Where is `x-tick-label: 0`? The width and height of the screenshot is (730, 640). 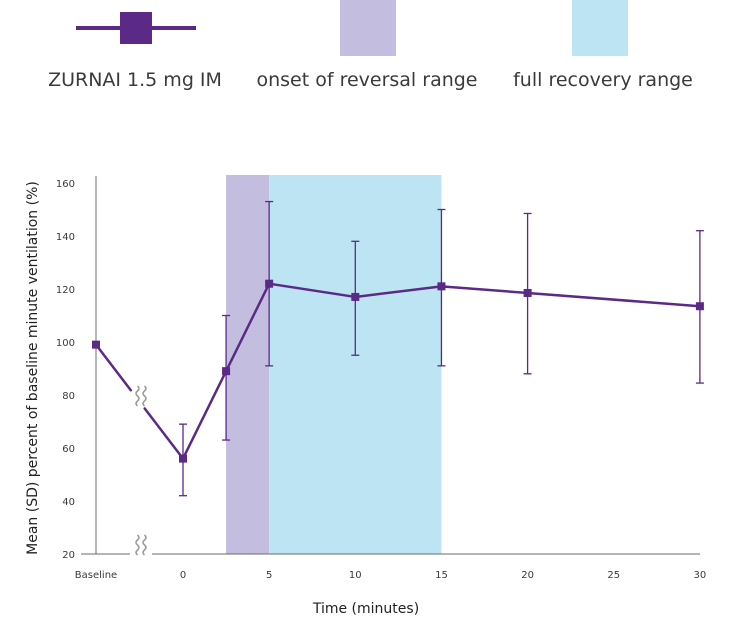 x-tick-label: 0 is located at coordinates (183, 575).